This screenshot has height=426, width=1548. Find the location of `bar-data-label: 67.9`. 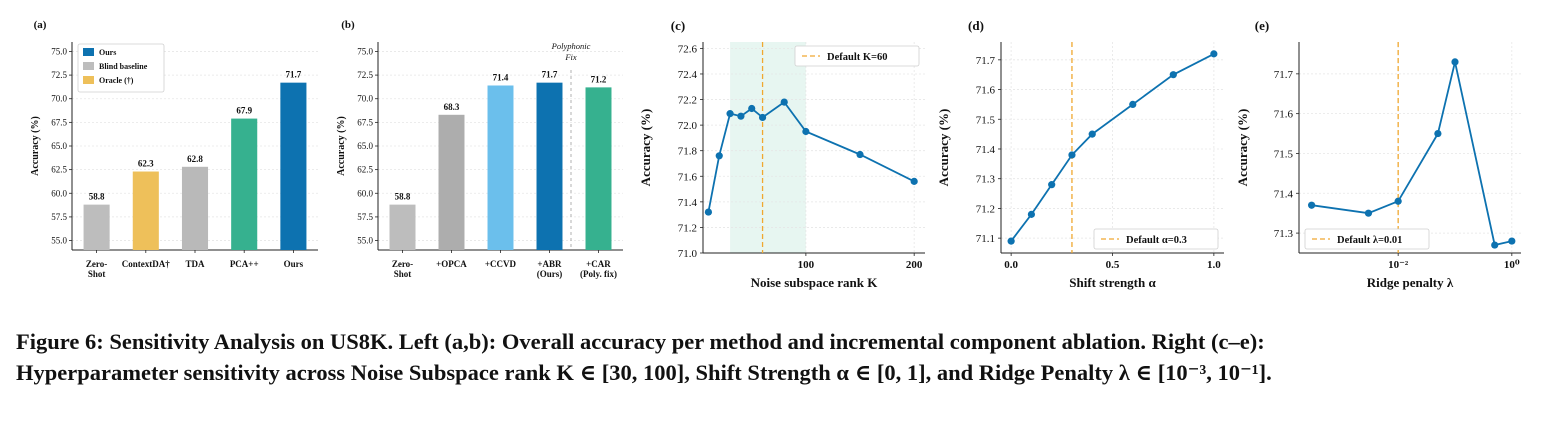

bar-data-label: 67.9 is located at coordinates (244, 111).